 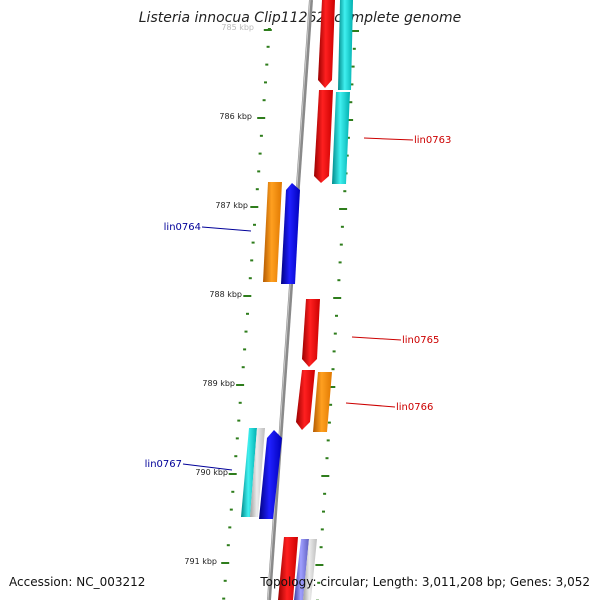 I want to click on accession-text: Accession: NC_003212, so click(x=77, y=582).